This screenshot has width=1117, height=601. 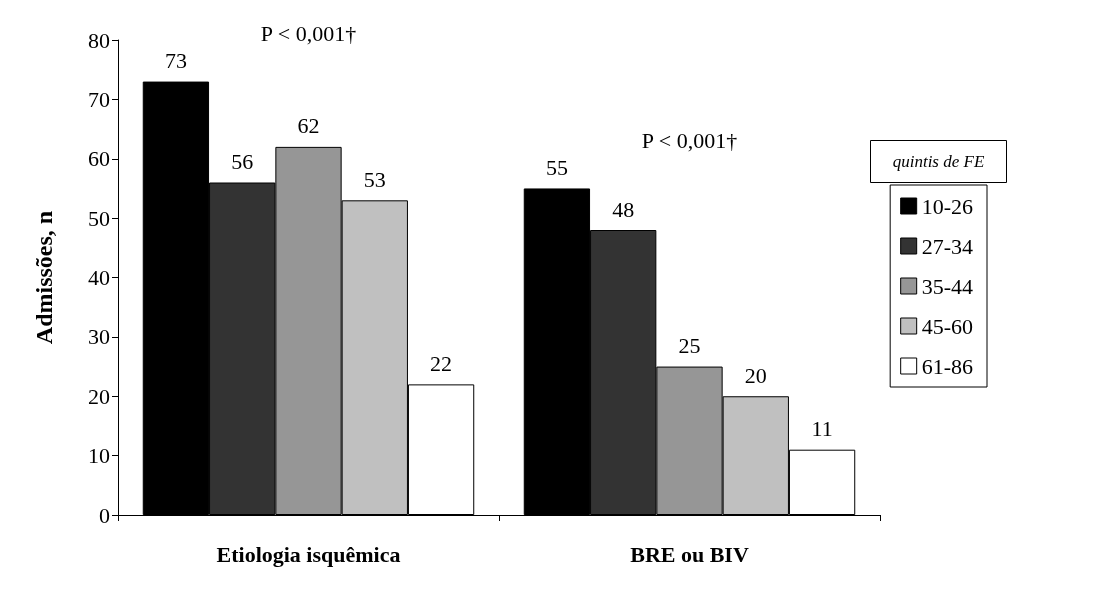 What do you see at coordinates (374, 179) in the screenshot?
I see `data-label: 53` at bounding box center [374, 179].